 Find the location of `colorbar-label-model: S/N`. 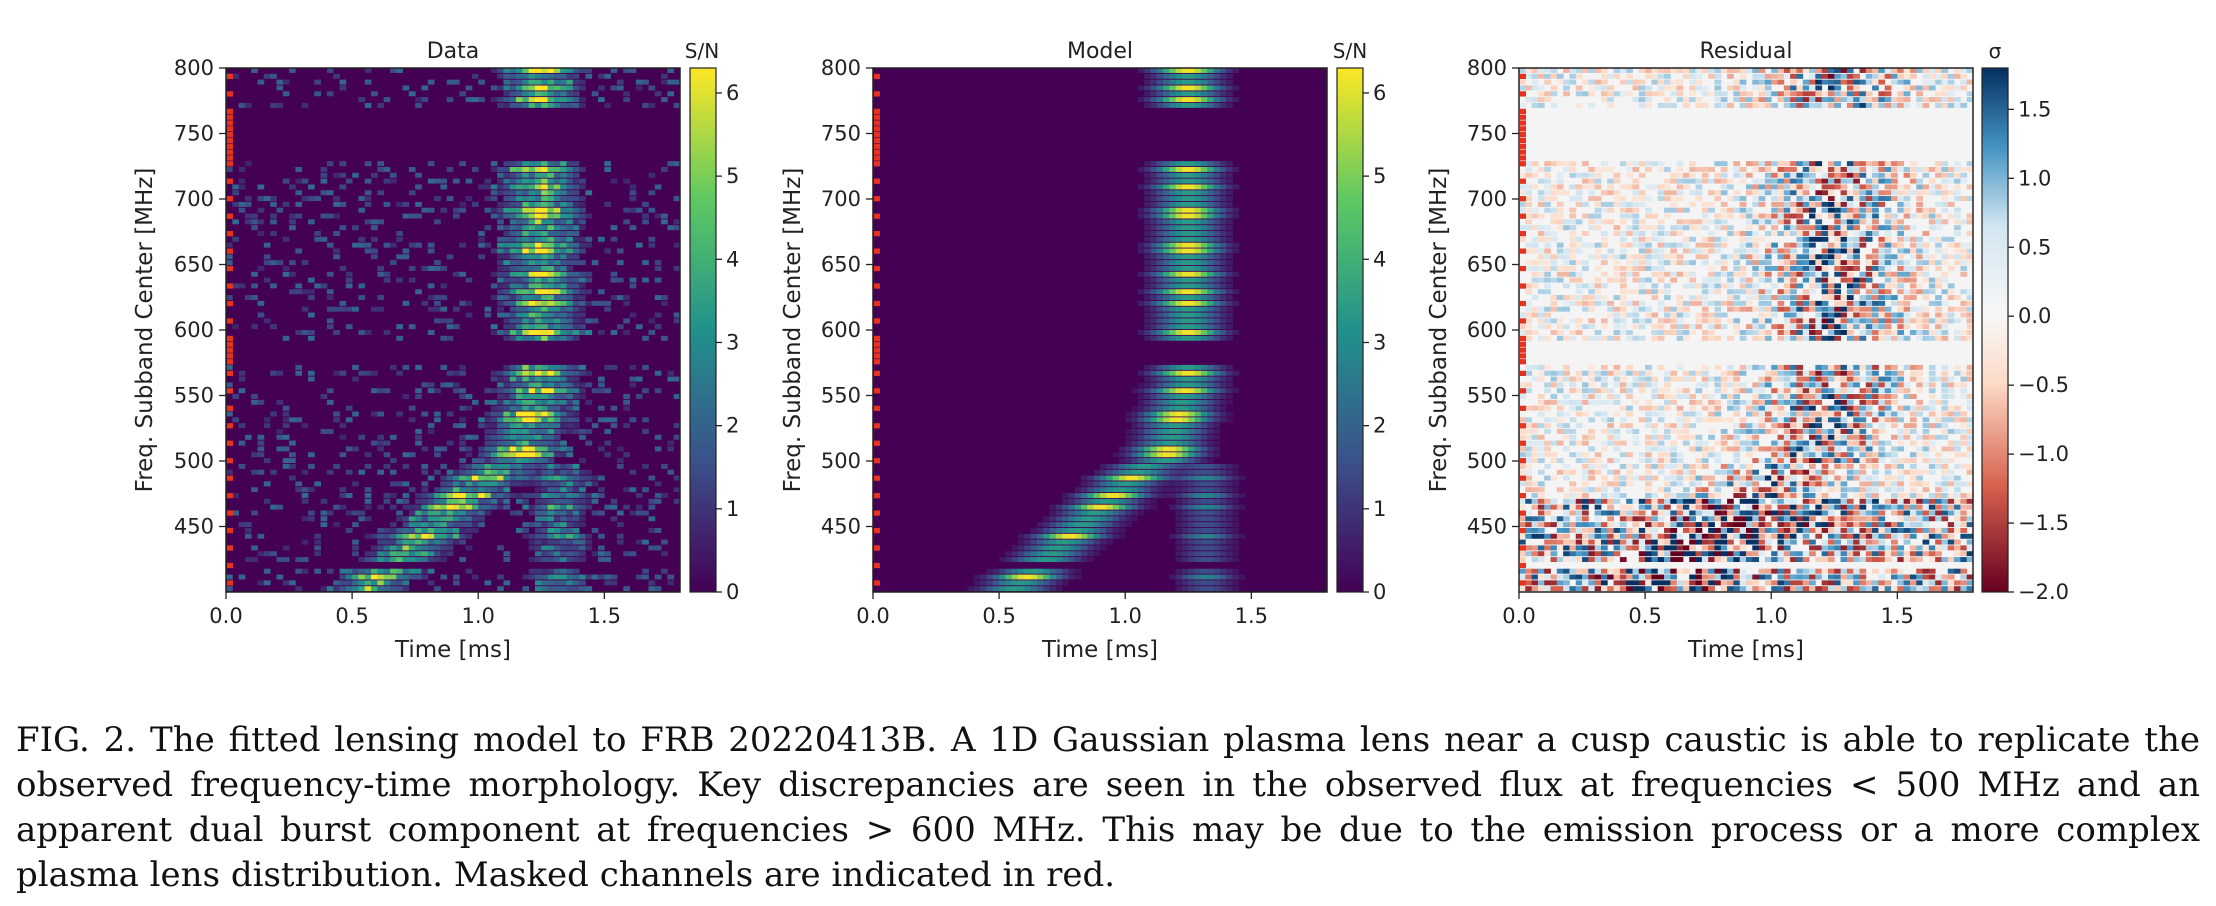

colorbar-label-model: S/N is located at coordinates (1350, 51).